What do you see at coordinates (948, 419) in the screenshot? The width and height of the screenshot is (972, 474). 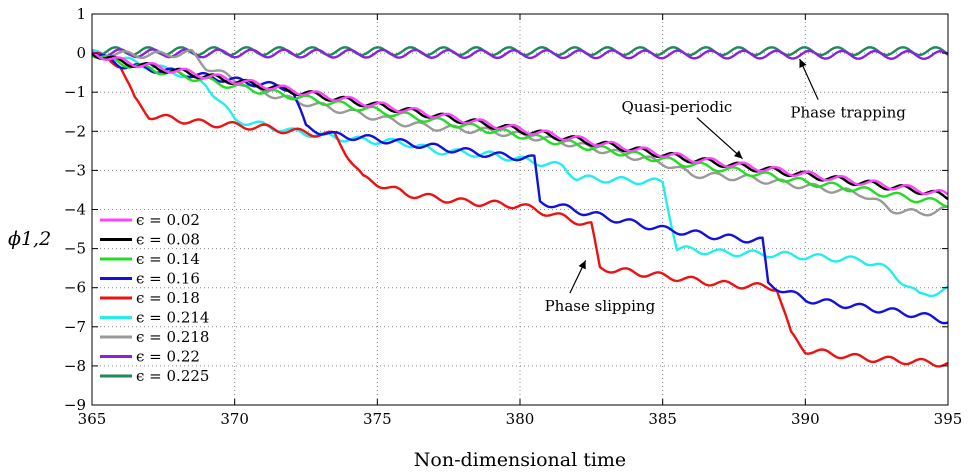 I see `x-tick-label: 395` at bounding box center [948, 419].